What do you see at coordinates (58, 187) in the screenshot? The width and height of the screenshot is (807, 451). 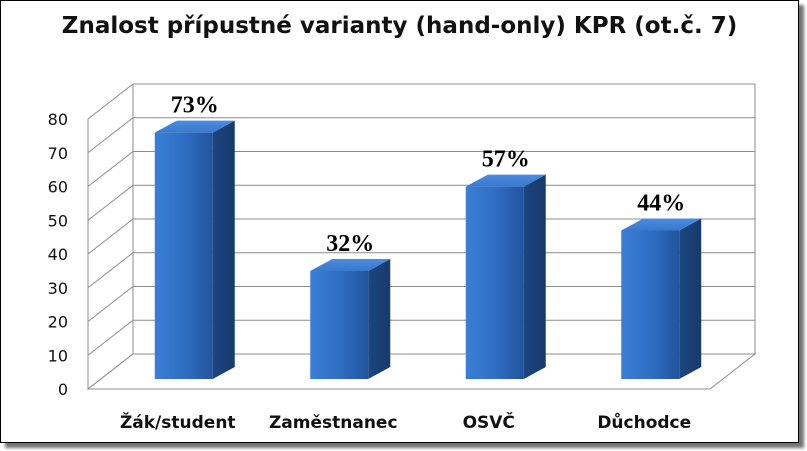 I see `y-tick-label: 60` at bounding box center [58, 187].